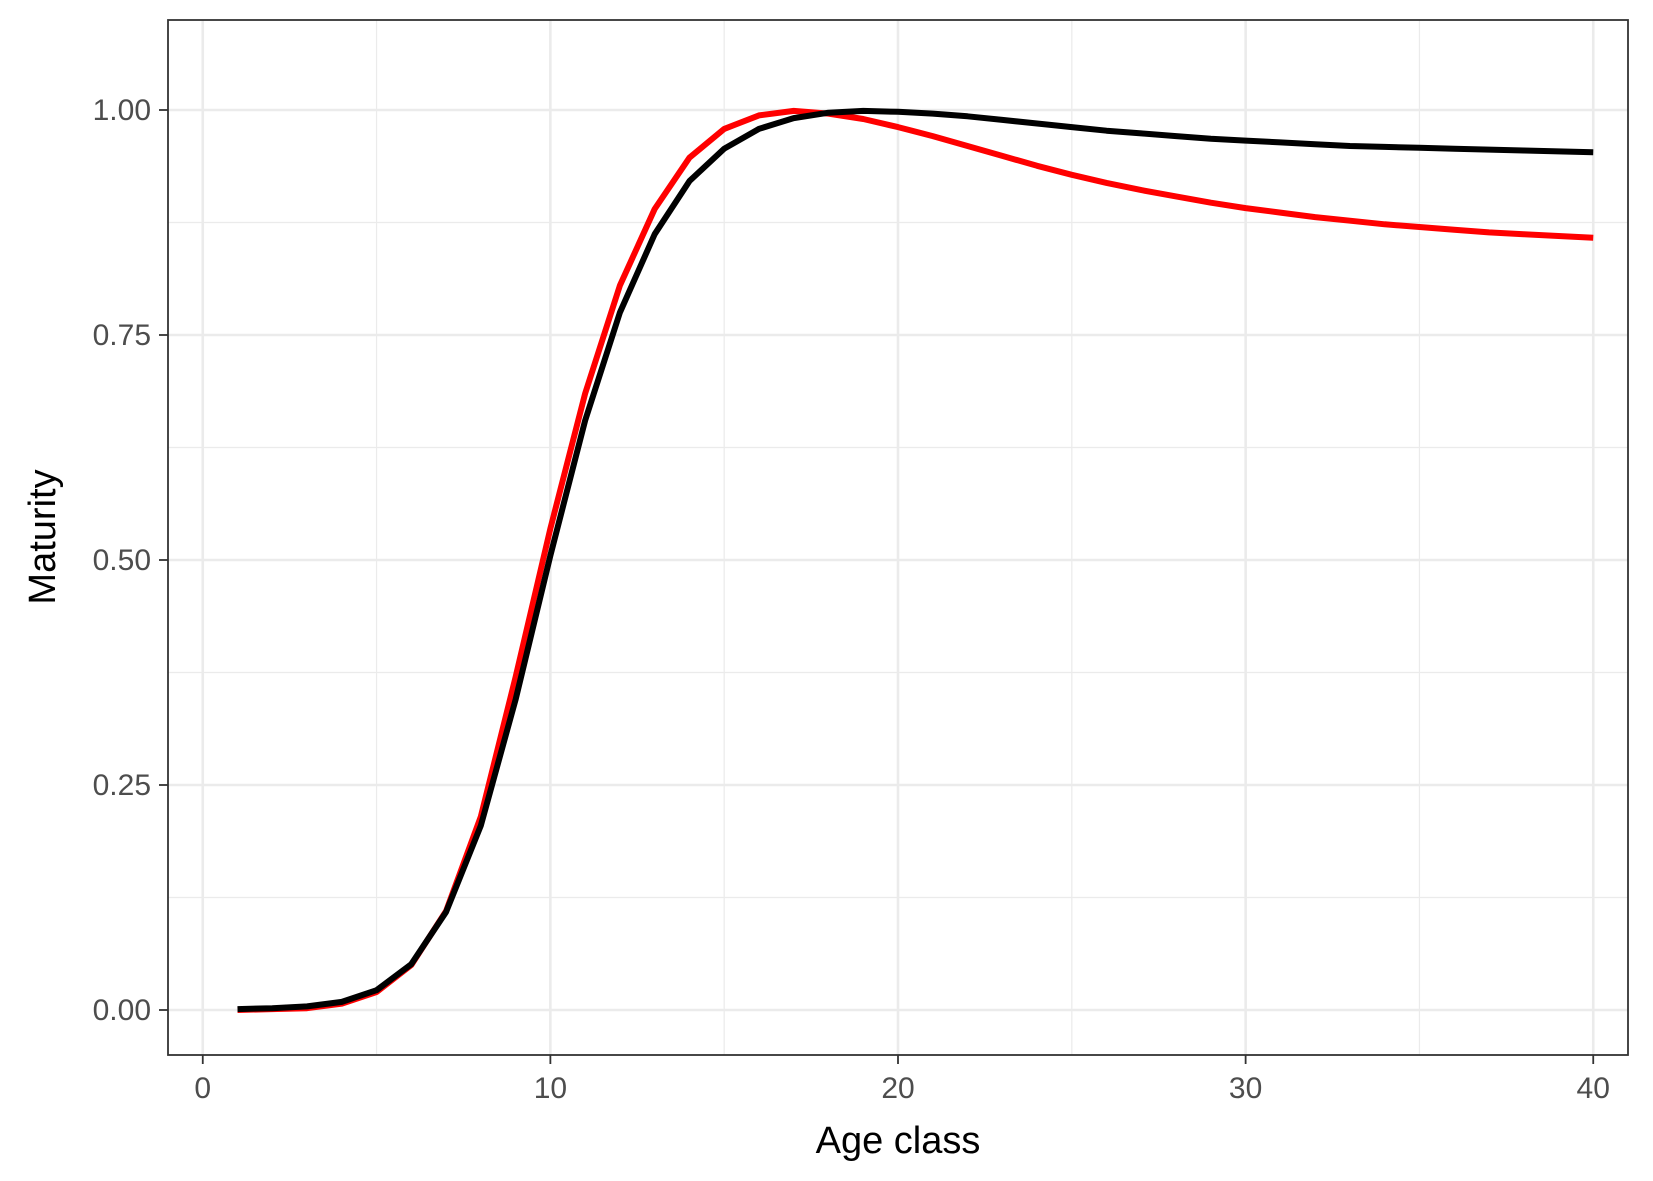 Image resolution: width=1653 pixels, height=1181 pixels. What do you see at coordinates (1593, 1088) in the screenshot?
I see `x-tick-label: 40` at bounding box center [1593, 1088].